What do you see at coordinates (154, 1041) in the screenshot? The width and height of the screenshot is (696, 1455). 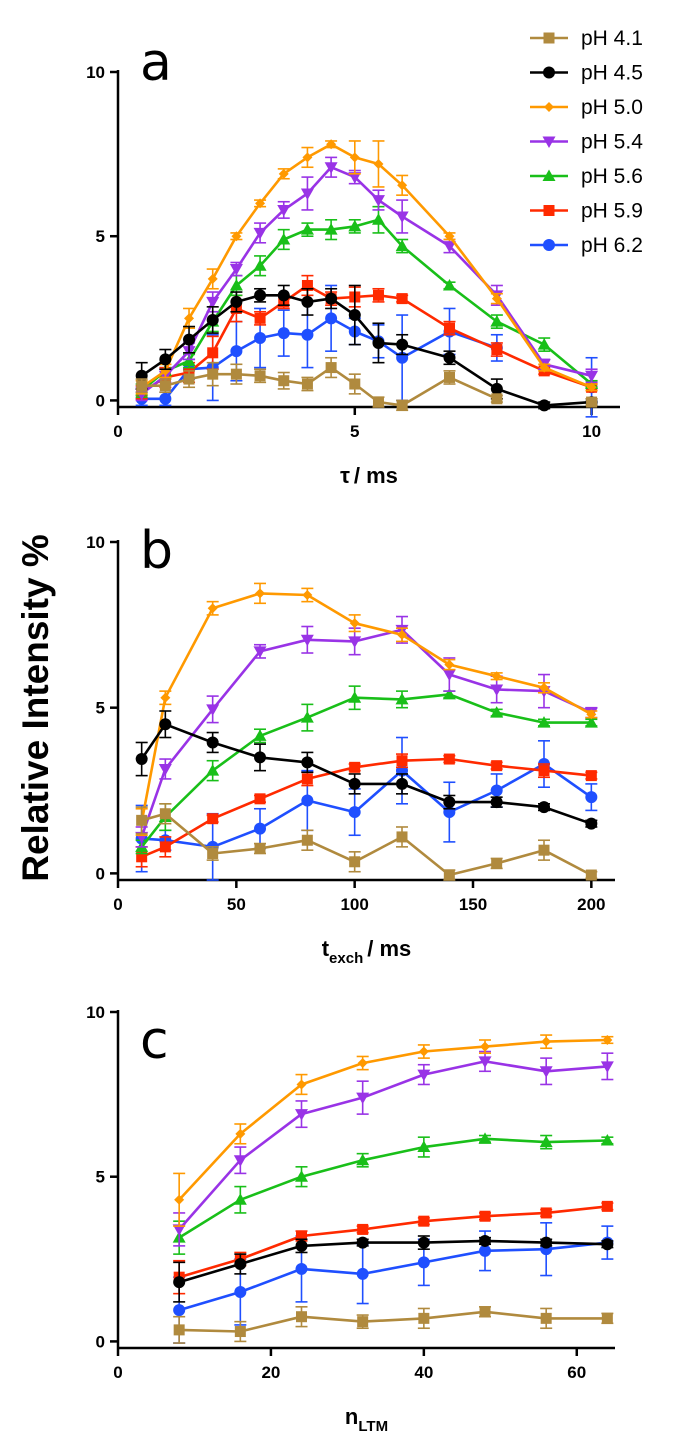 I see `panel-label: c` at bounding box center [154, 1041].